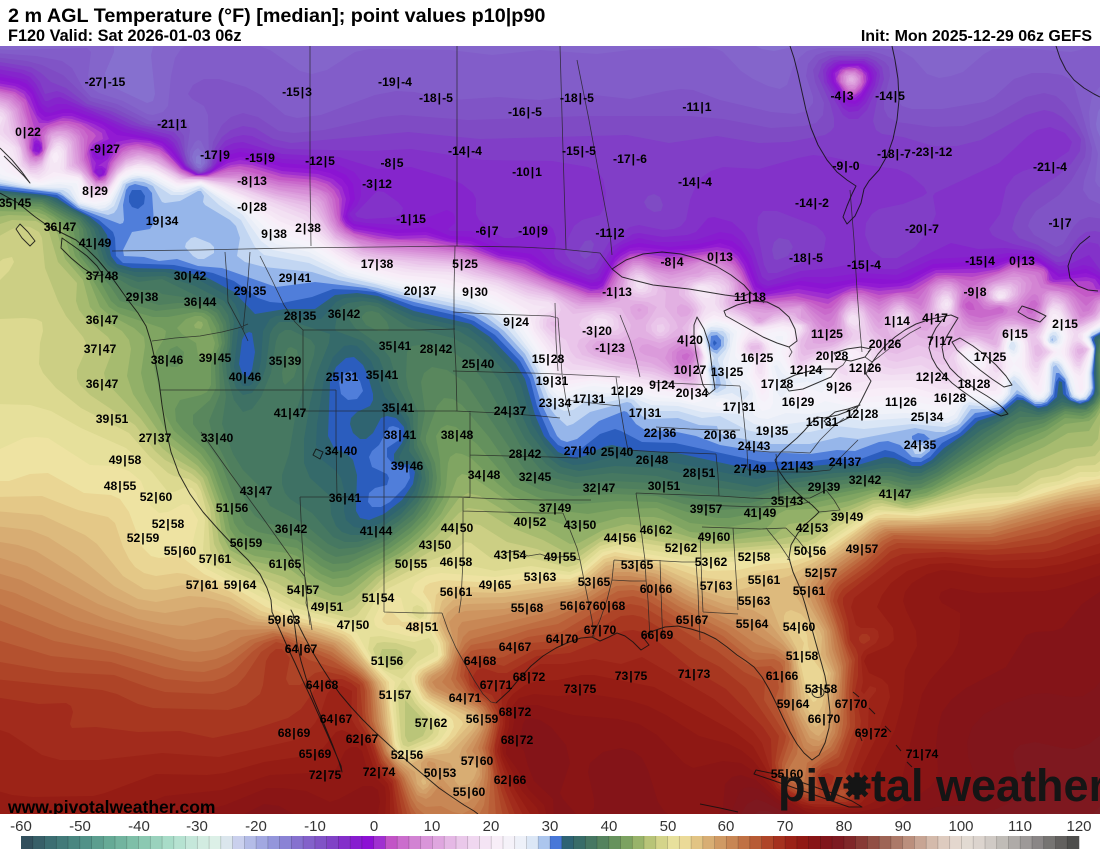  I want to click on svg-text: 71 | 74, so click(922, 754).